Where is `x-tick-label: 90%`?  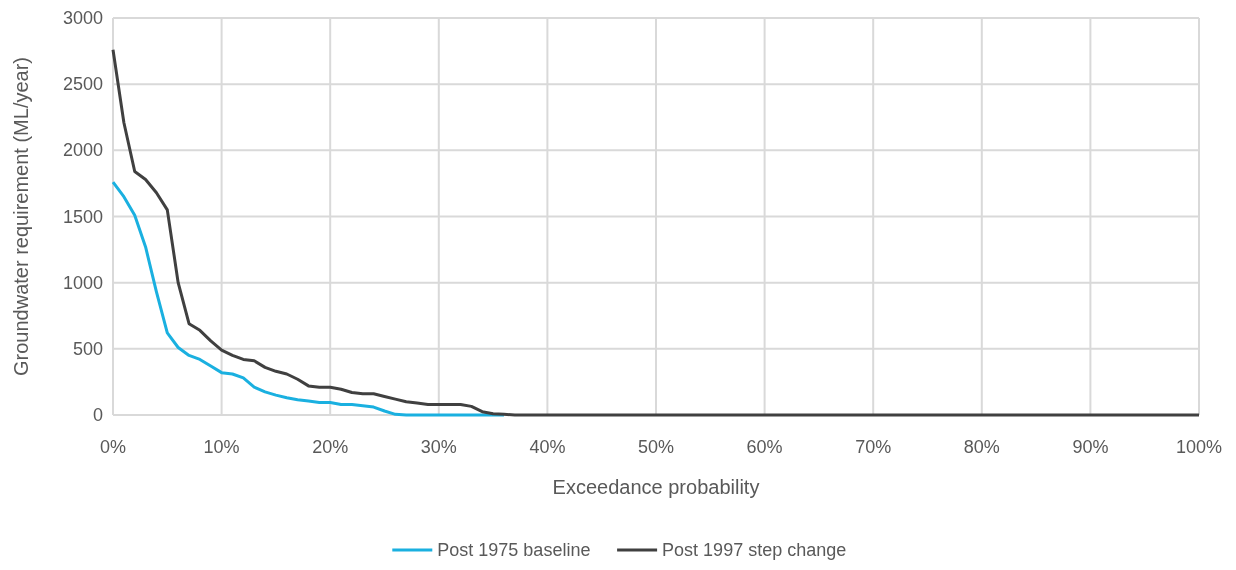 x-tick-label: 90% is located at coordinates (1090, 447).